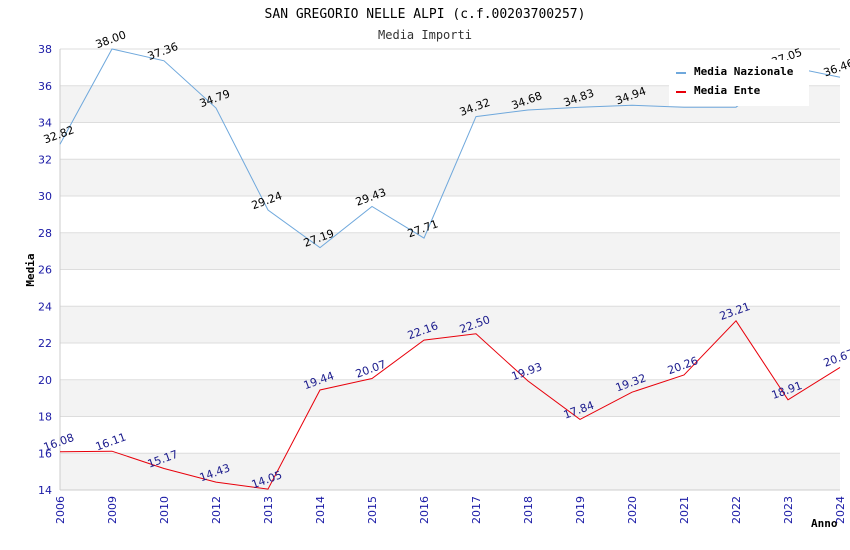  Describe the element at coordinates (684, 510) in the screenshot. I see `x-tick-label: 2021` at that location.